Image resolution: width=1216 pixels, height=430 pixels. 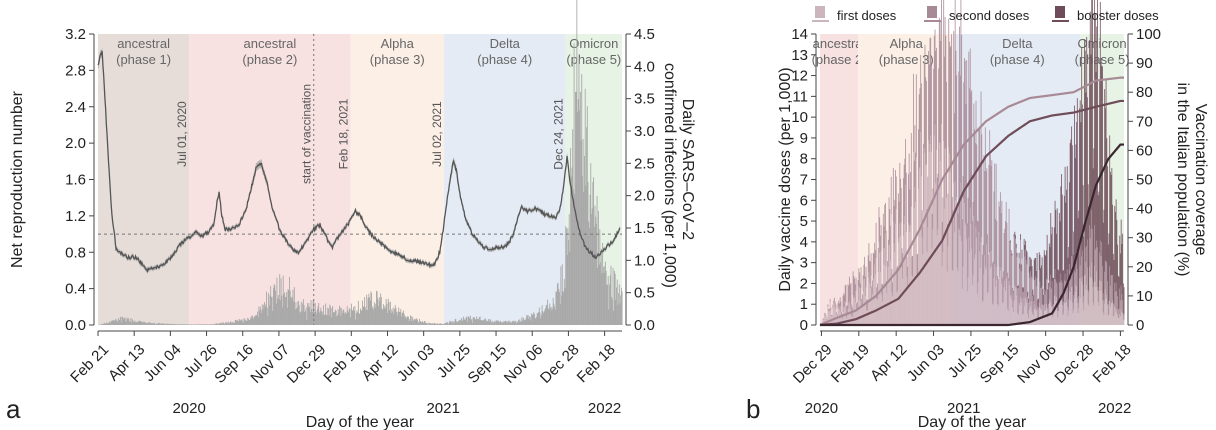 I want to click on y-tick-label-right: 40, so click(x=1144, y=209).